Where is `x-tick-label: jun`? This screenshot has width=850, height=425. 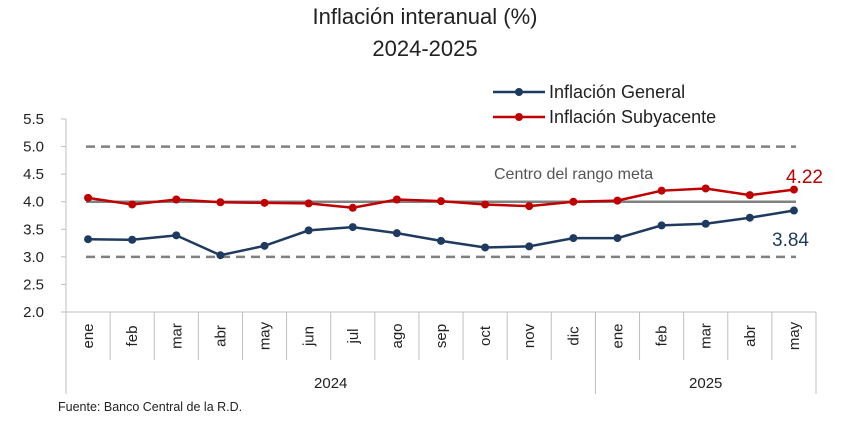 x-tick-label: jun is located at coordinates (309, 336).